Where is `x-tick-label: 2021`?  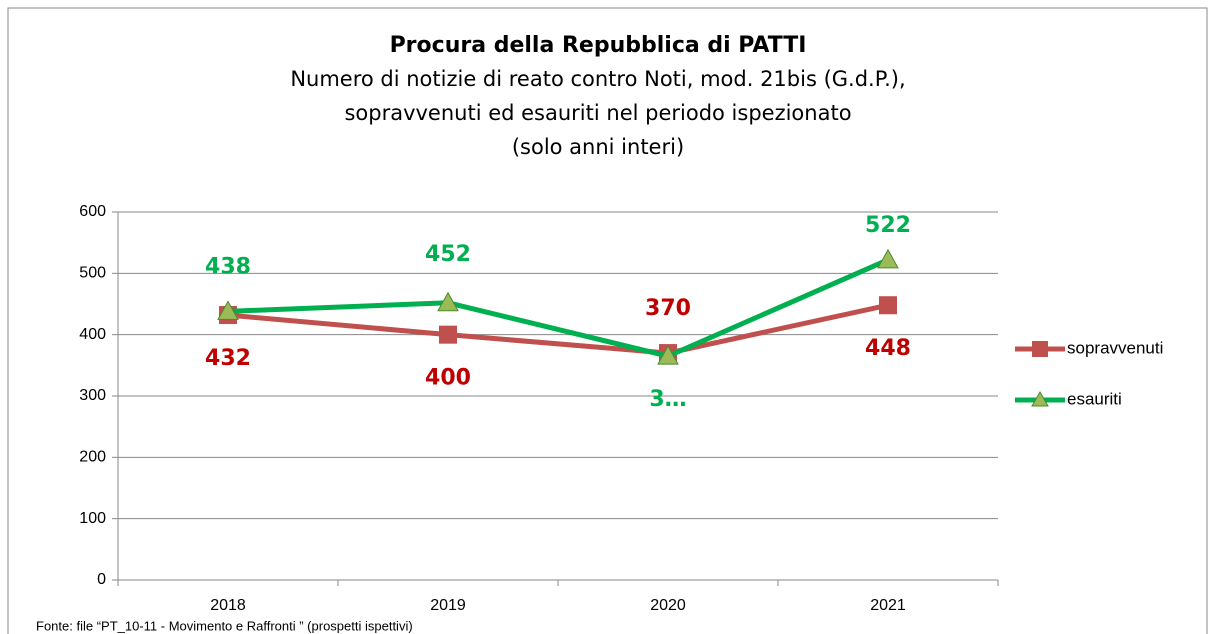
x-tick-label: 2021 is located at coordinates (888, 605).